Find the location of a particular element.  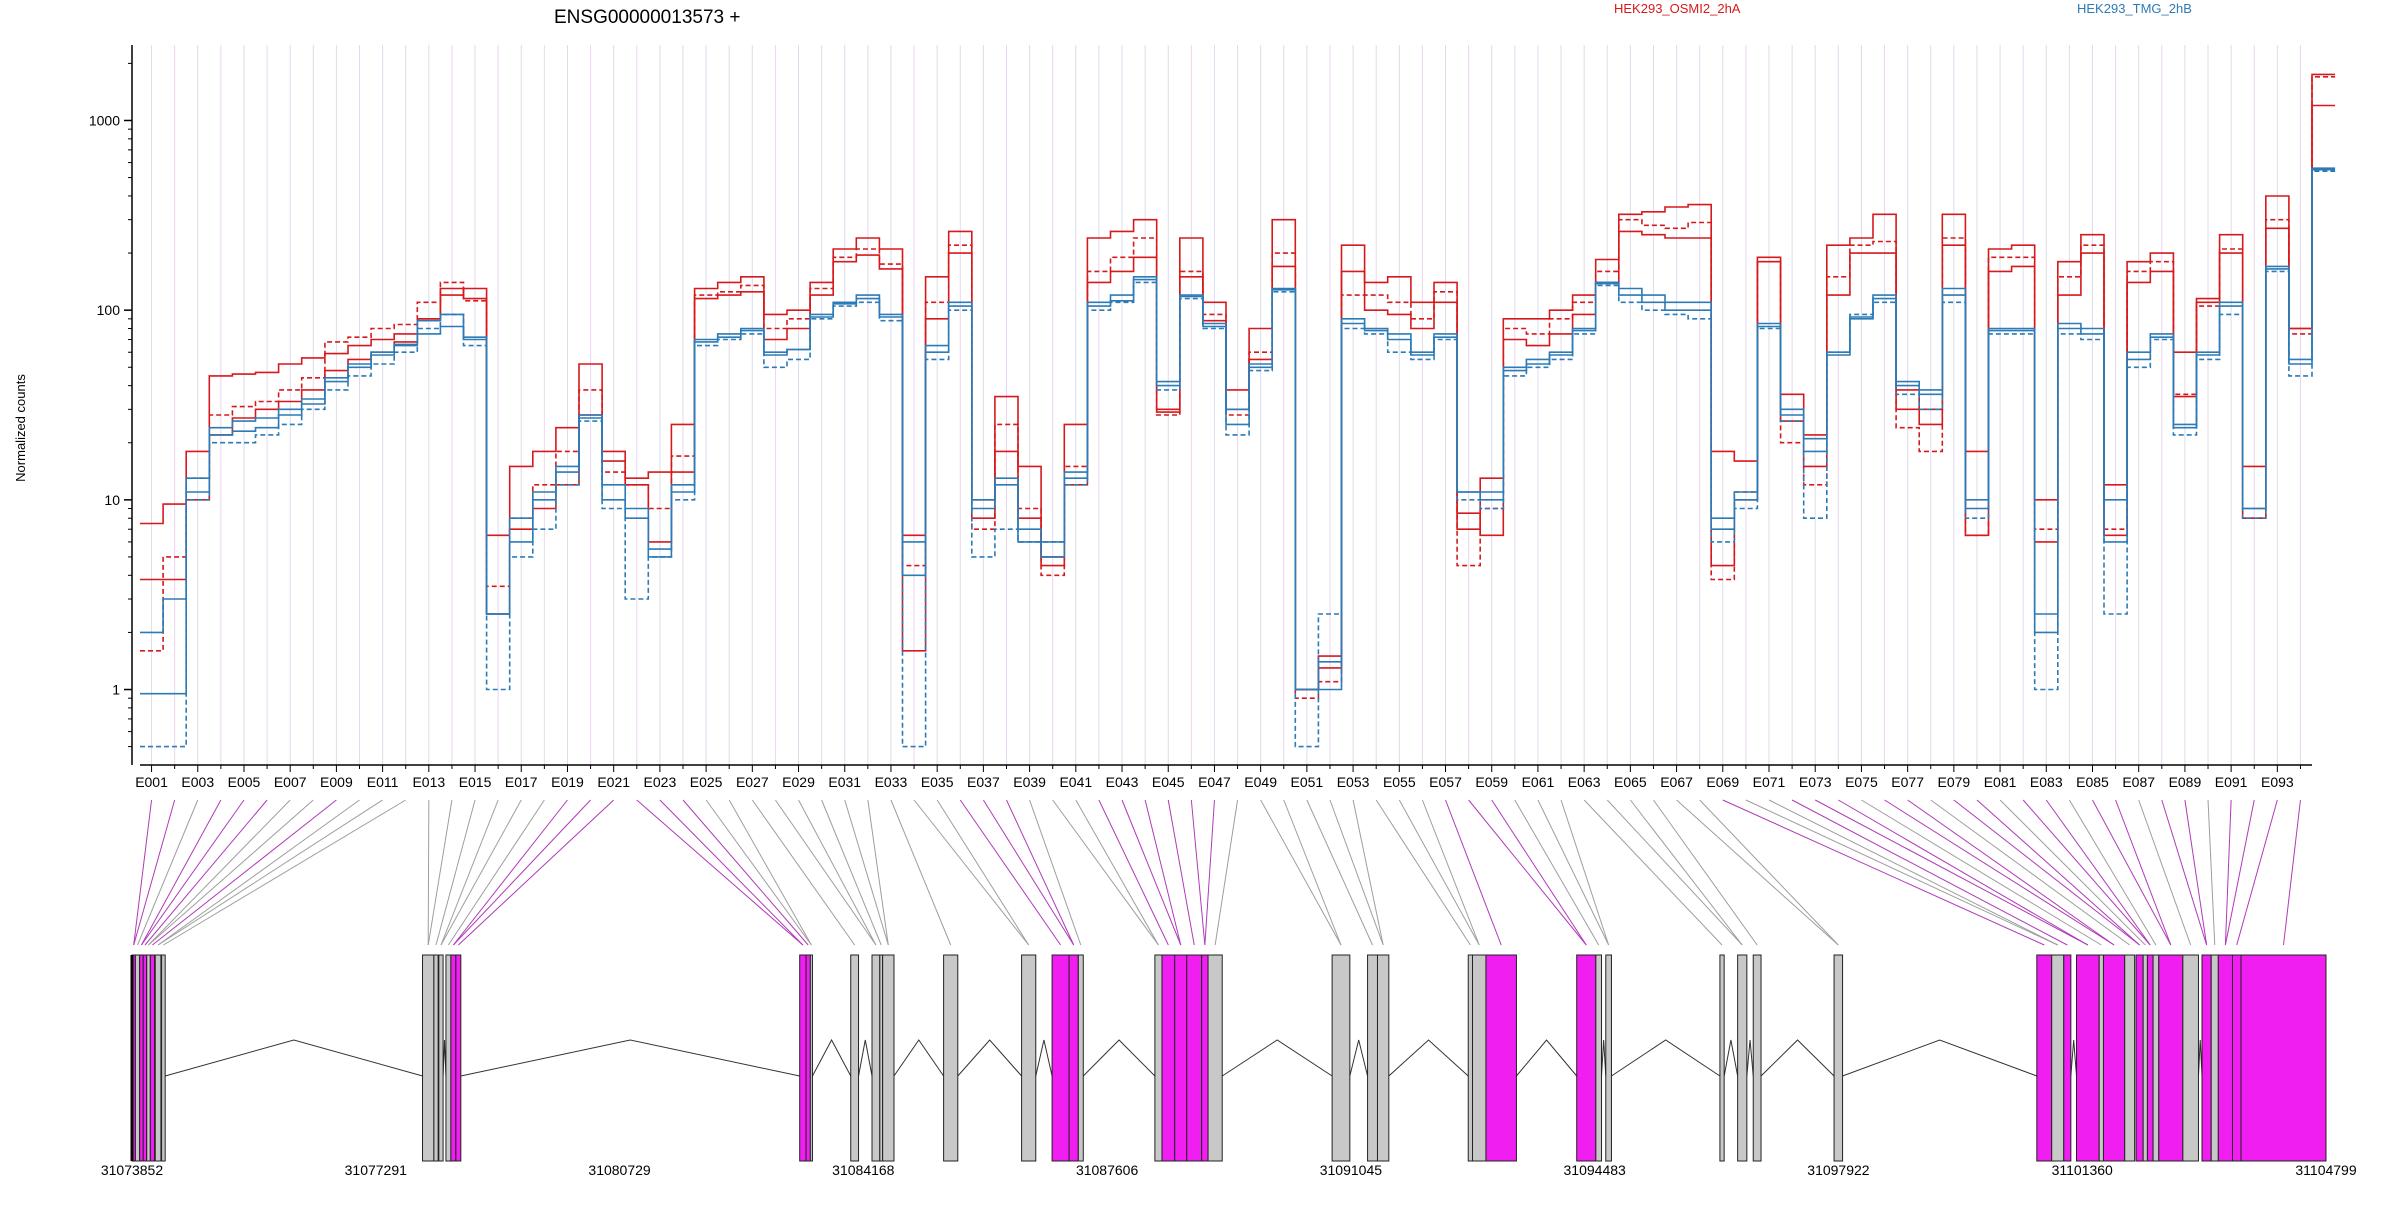

x-tick-label: E019 is located at coordinates (567, 782).